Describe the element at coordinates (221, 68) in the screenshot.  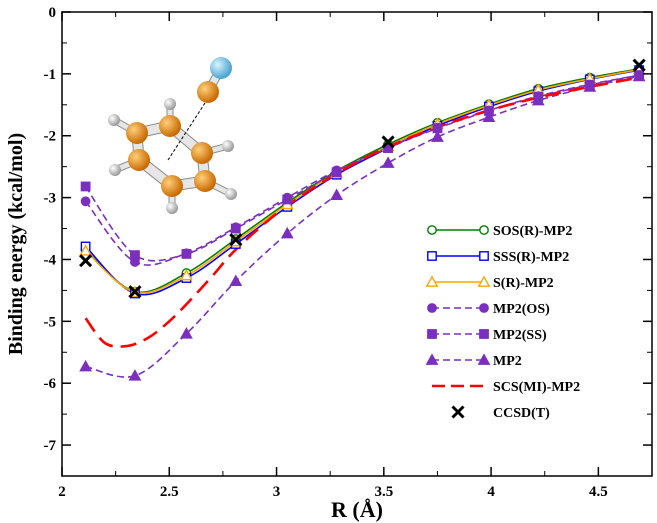
I see `halogen-atom` at that location.